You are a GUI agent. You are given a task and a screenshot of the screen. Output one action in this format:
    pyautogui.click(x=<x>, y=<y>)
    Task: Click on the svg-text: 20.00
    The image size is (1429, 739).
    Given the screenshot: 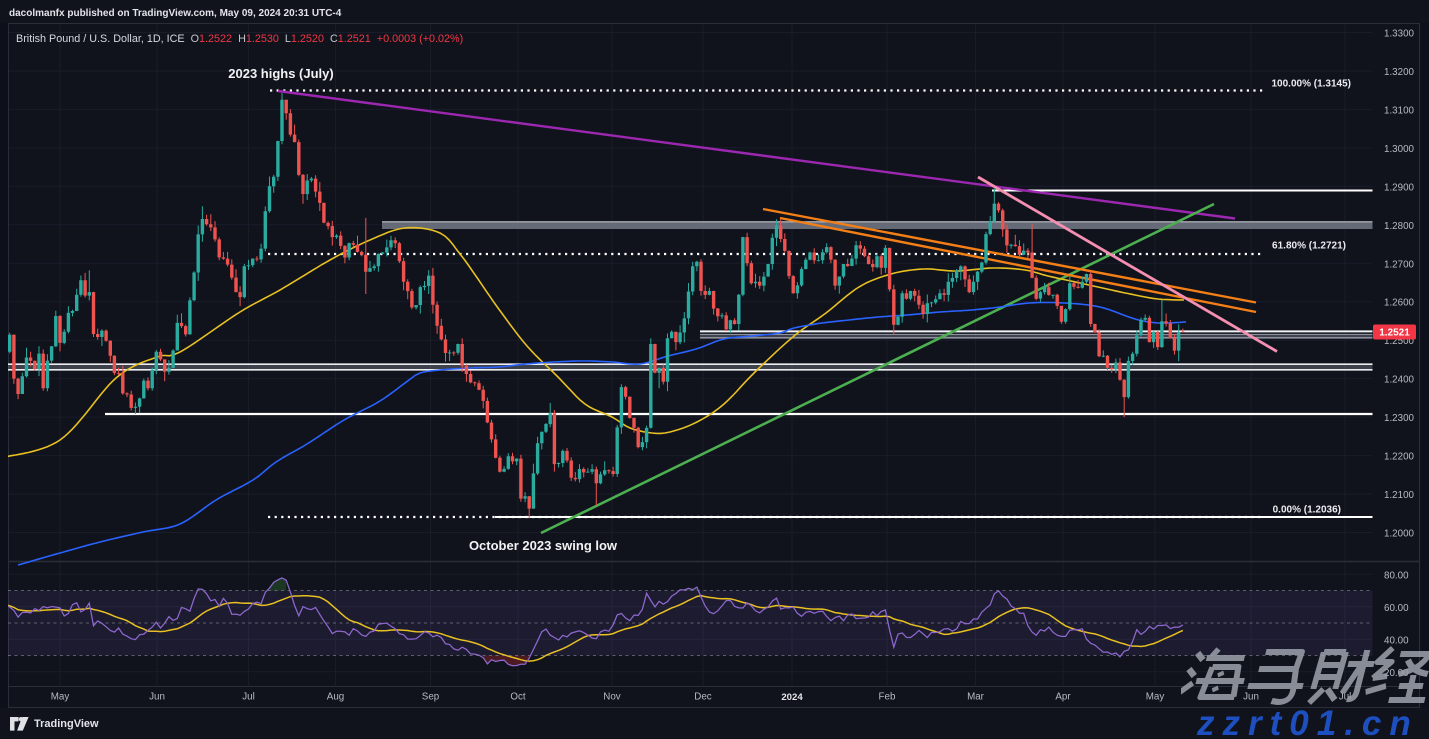 What is the action you would take?
    pyautogui.click(x=1396, y=673)
    